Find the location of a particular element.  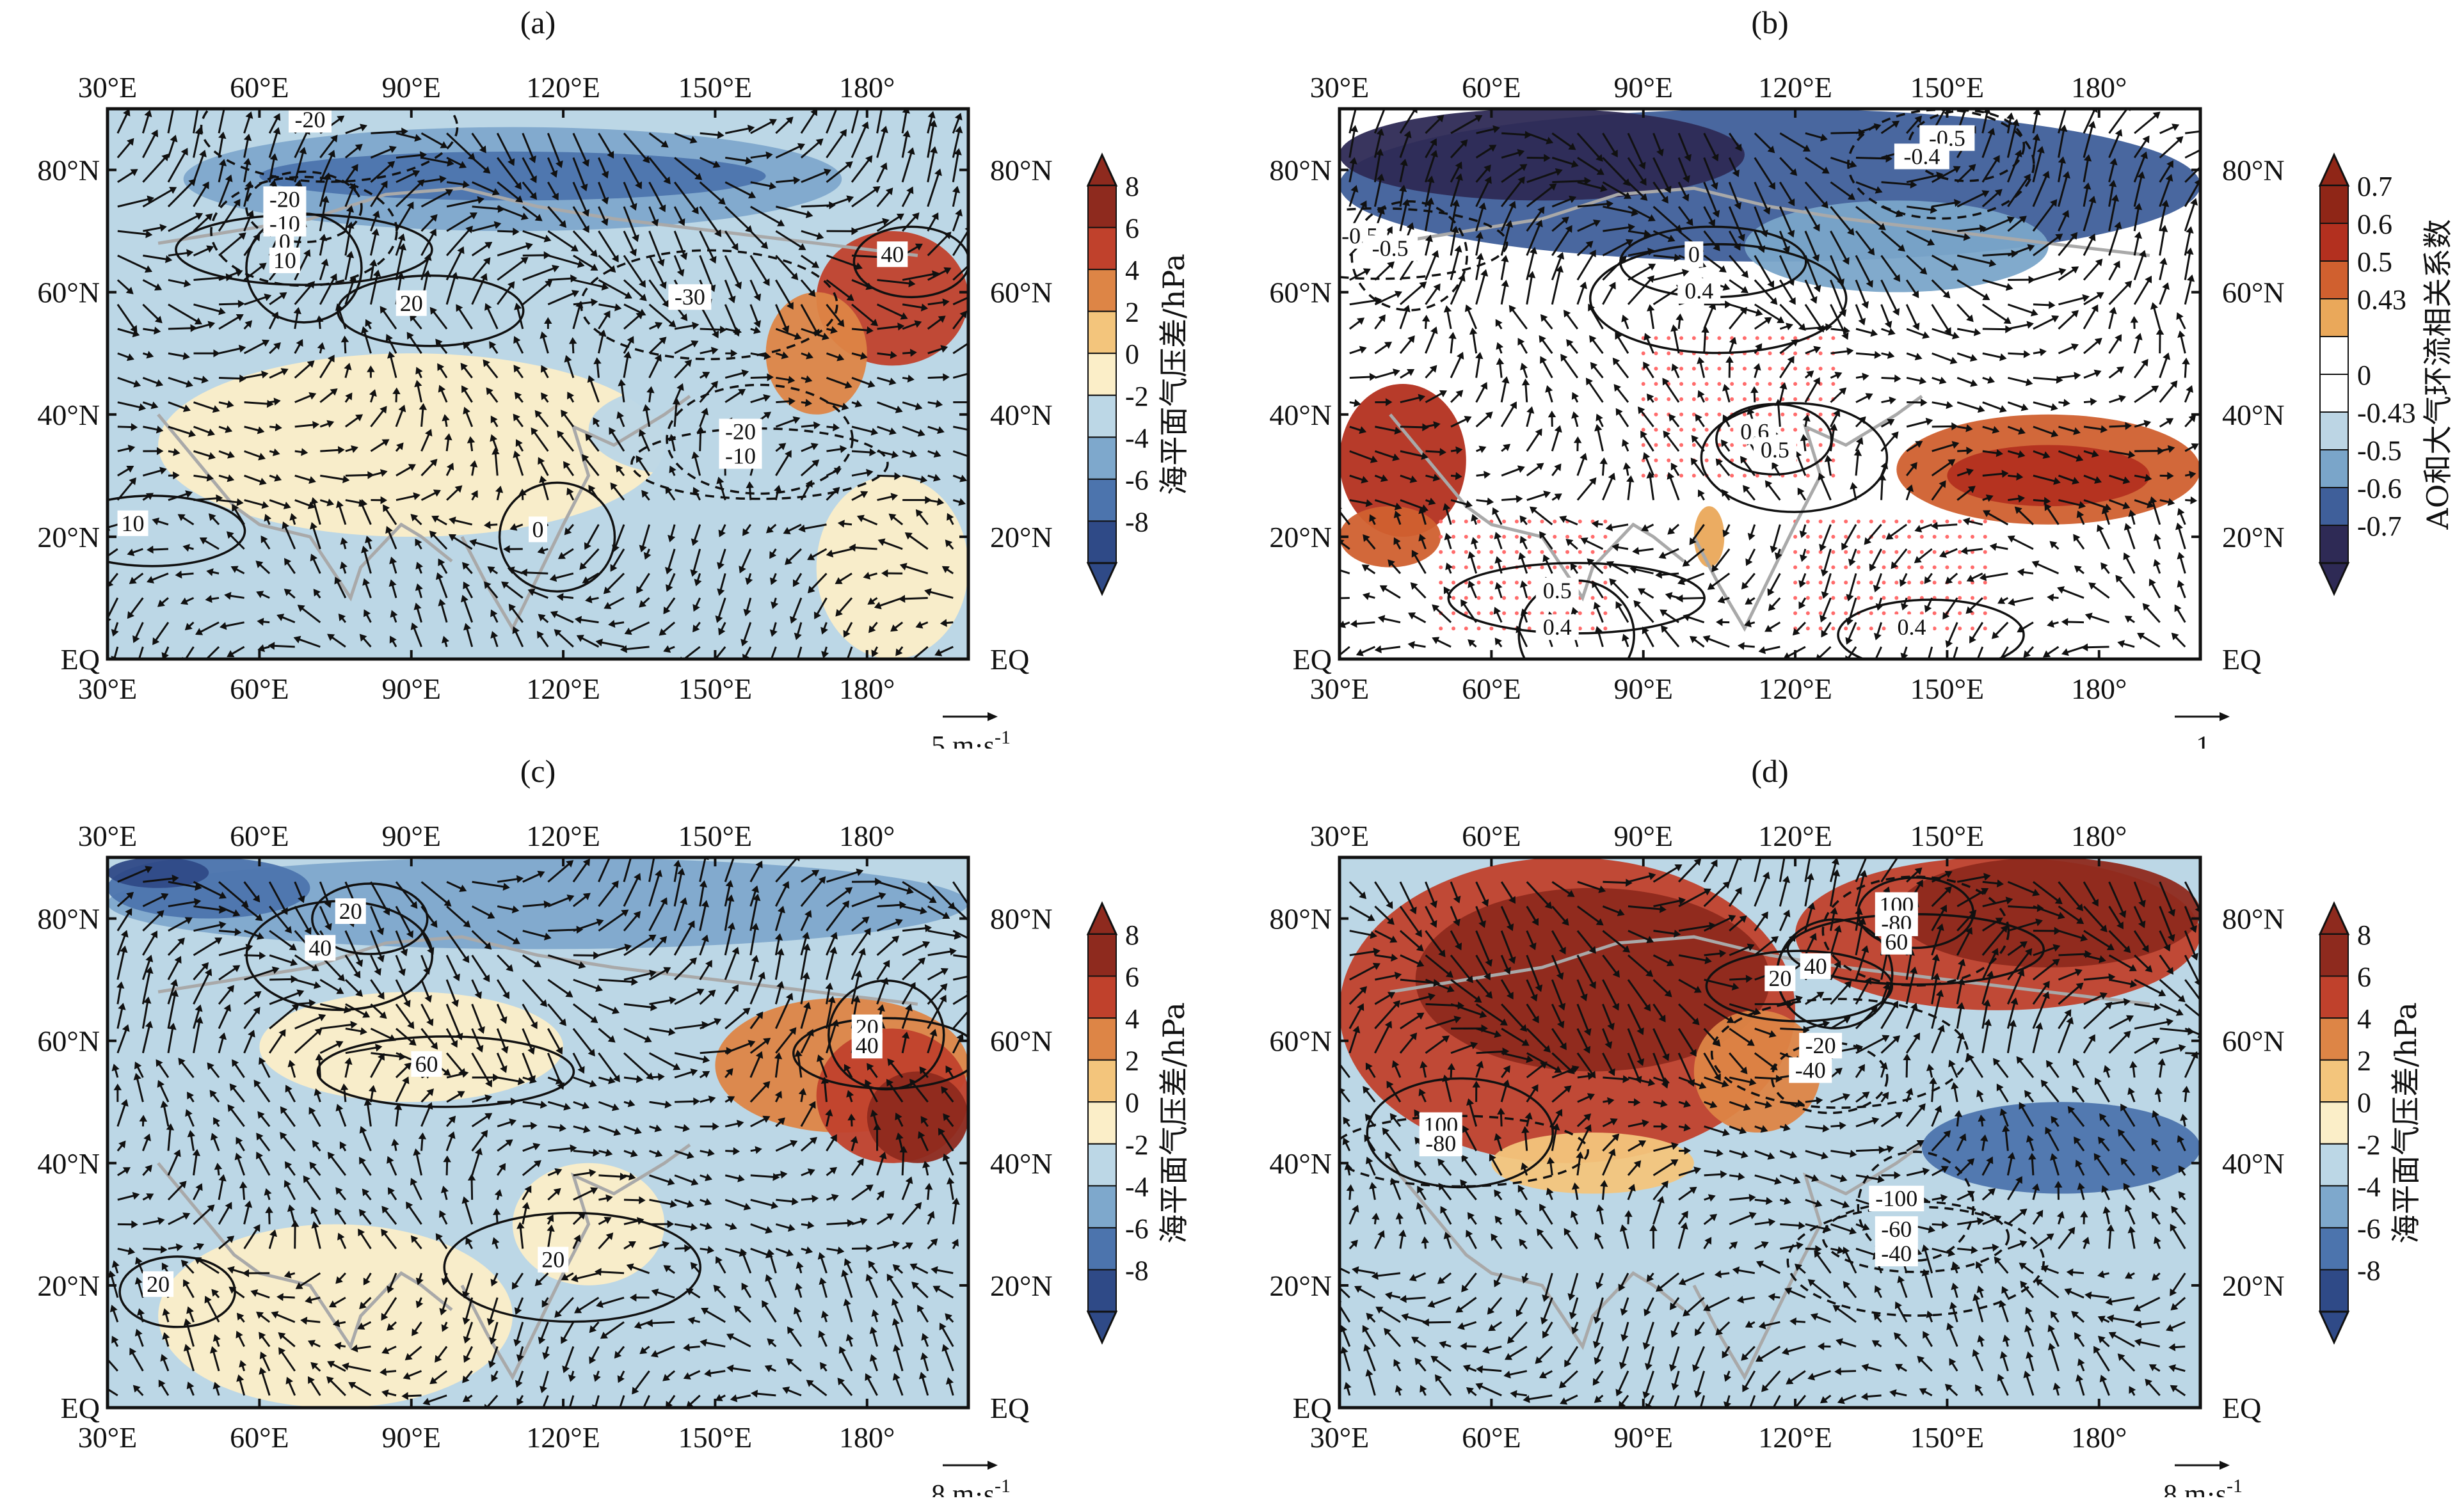

lon-tick-label-bottom: 30°E is located at coordinates (108, 688).